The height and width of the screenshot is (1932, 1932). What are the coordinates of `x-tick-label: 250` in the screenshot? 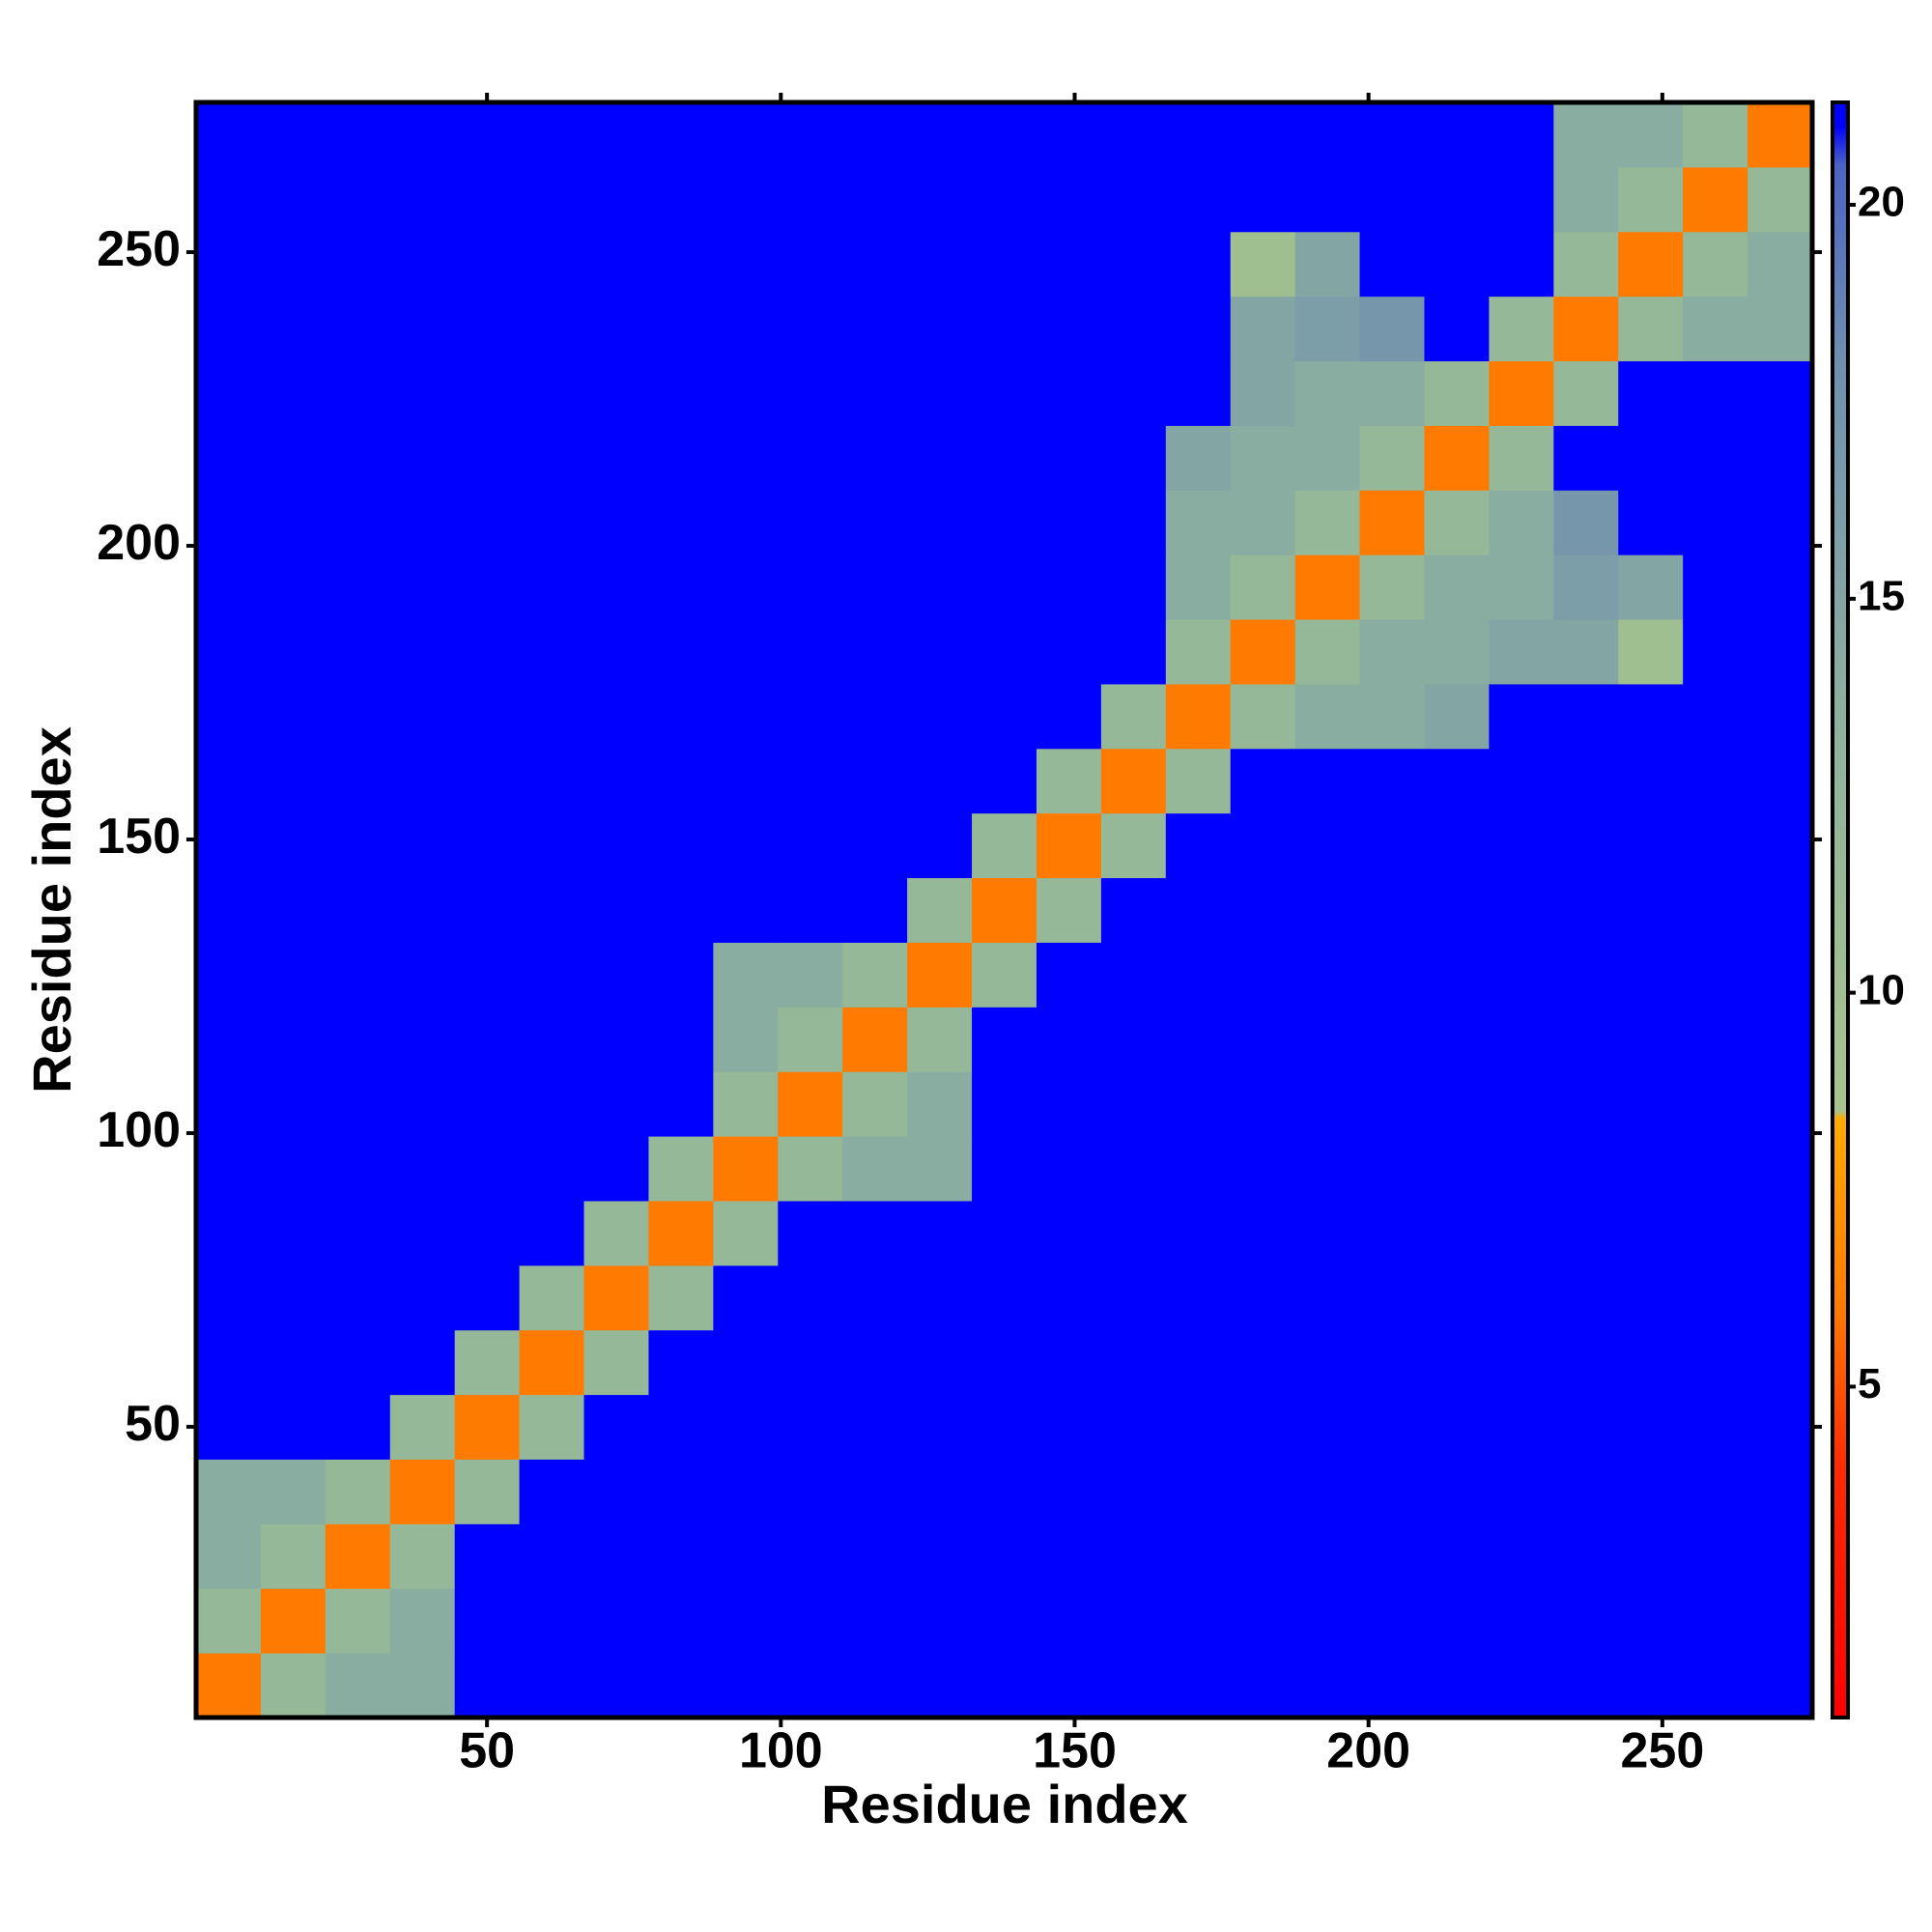 It's located at (1662, 1751).